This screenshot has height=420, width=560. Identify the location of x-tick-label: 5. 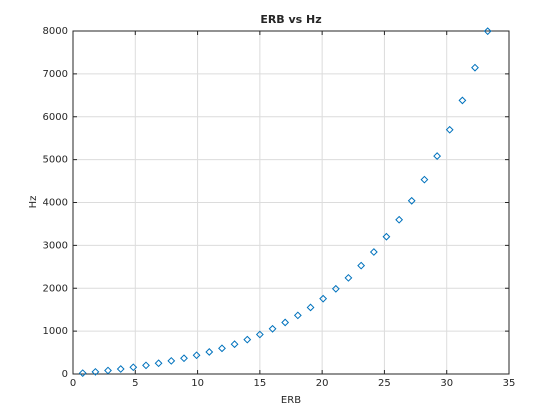
(135, 383).